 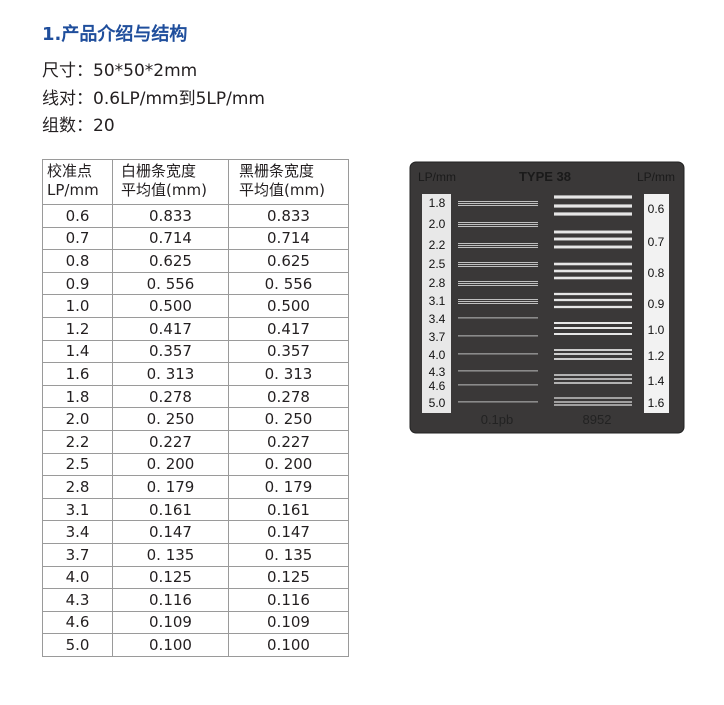 I want to click on plate-left-label: 3.4, so click(x=437, y=319).